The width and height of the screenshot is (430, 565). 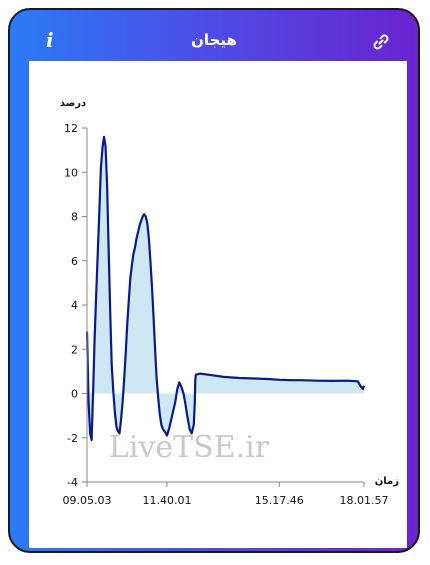 I want to click on y-axis-label: درصد, so click(x=73, y=103).